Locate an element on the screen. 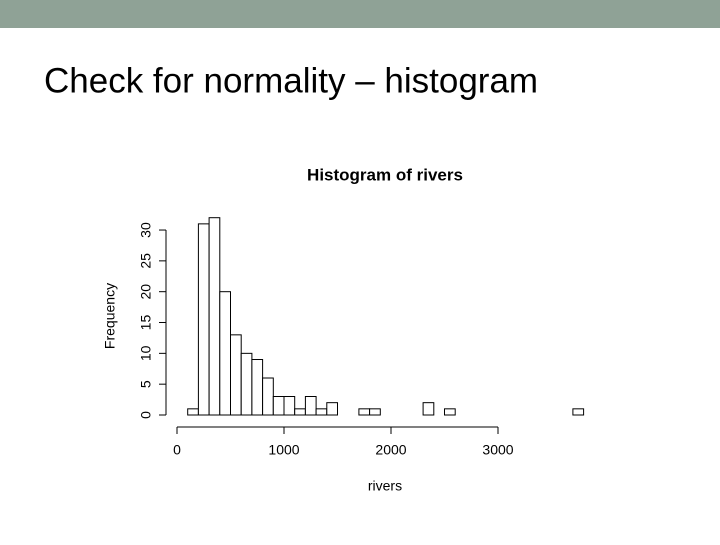  x-axis-label: rivers is located at coordinates (385, 486).